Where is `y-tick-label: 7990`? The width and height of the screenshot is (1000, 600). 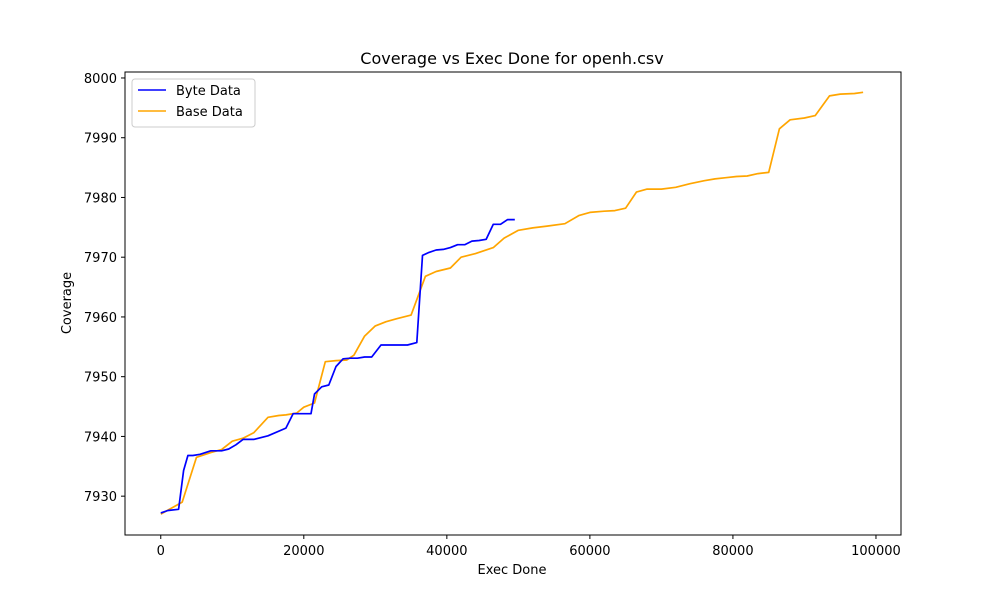 y-tick-label: 7990 is located at coordinates (100, 139).